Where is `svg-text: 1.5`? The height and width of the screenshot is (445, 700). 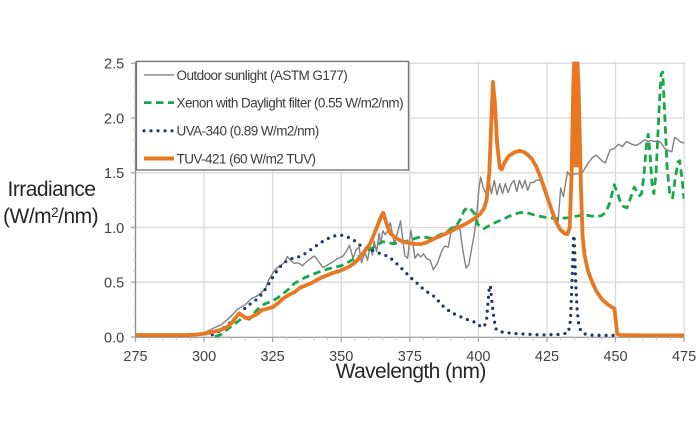 svg-text: 1.5 is located at coordinates (114, 174).